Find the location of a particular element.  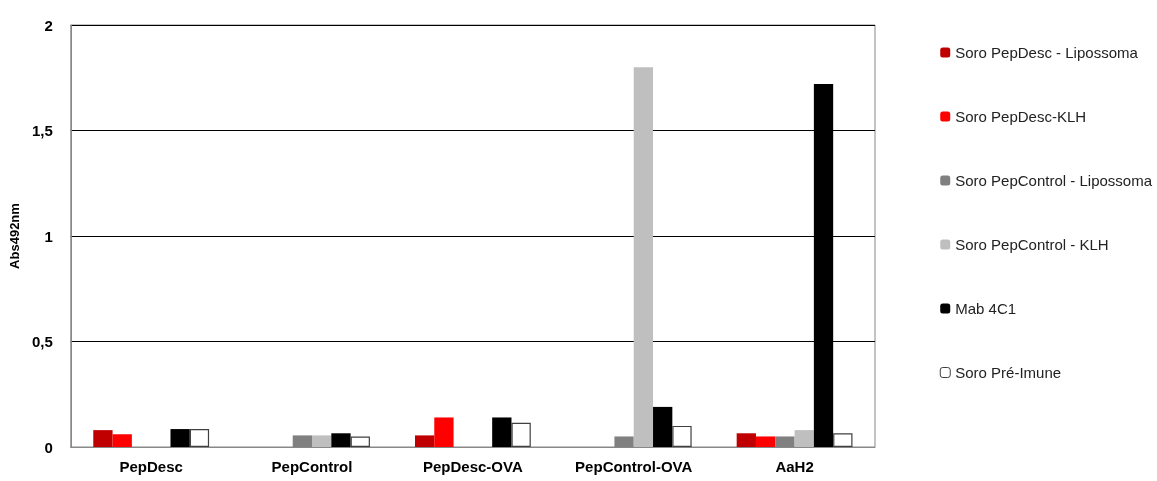

legend-label: Soro PepDesc-KLH is located at coordinates (1021, 116).